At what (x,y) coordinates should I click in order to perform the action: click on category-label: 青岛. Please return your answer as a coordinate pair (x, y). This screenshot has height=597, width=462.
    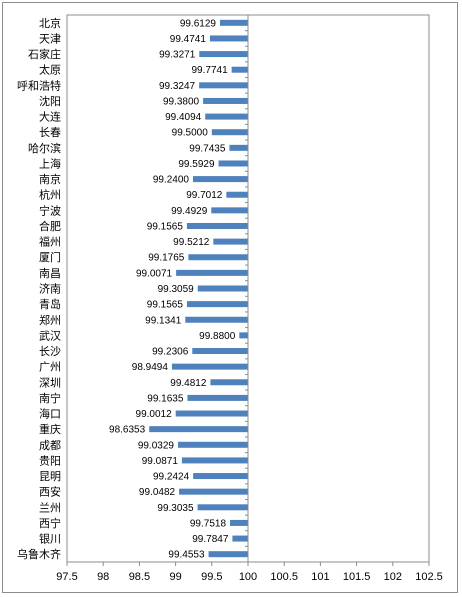
    Looking at the image, I should click on (50, 304).